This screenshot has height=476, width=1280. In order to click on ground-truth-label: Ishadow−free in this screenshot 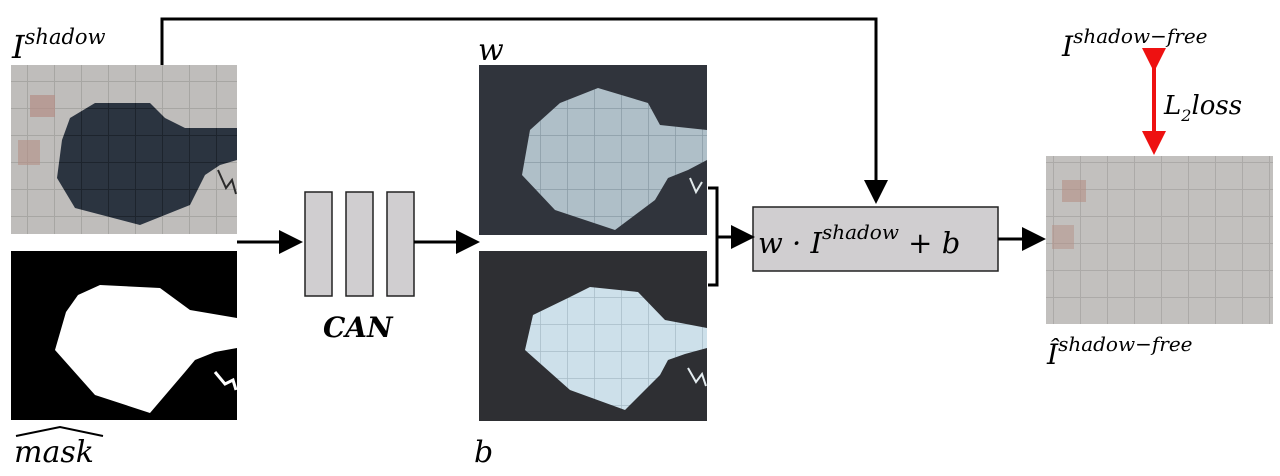, I will do `click(1134, 43)`.